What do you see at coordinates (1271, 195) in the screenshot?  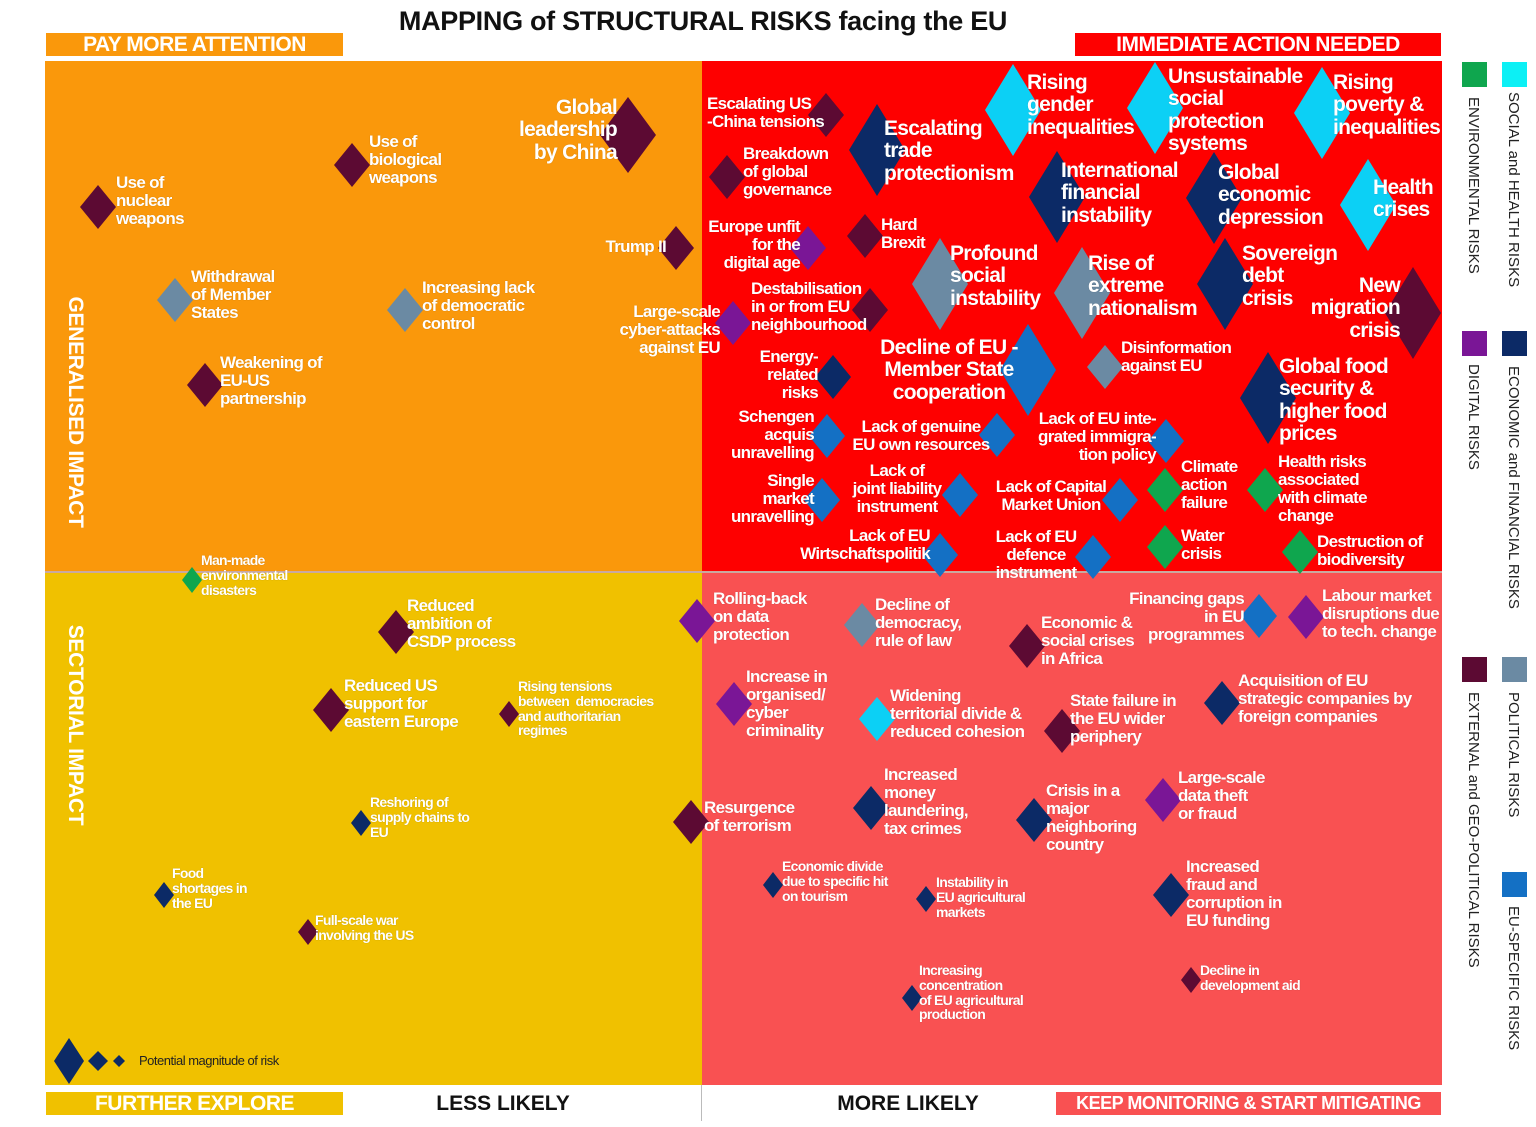 I see `risk-label: Global economic depression` at bounding box center [1271, 195].